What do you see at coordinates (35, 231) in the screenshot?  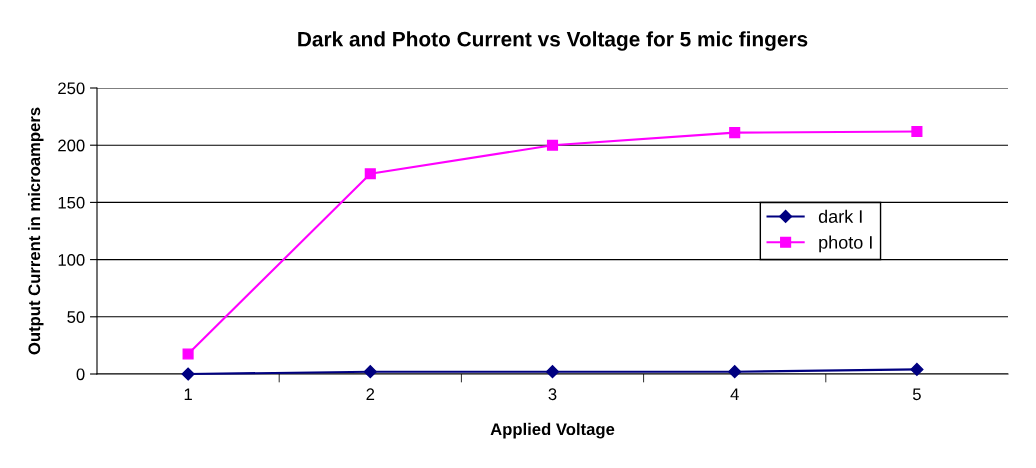 I see `y-axis-title: Output Current in microampers` at bounding box center [35, 231].